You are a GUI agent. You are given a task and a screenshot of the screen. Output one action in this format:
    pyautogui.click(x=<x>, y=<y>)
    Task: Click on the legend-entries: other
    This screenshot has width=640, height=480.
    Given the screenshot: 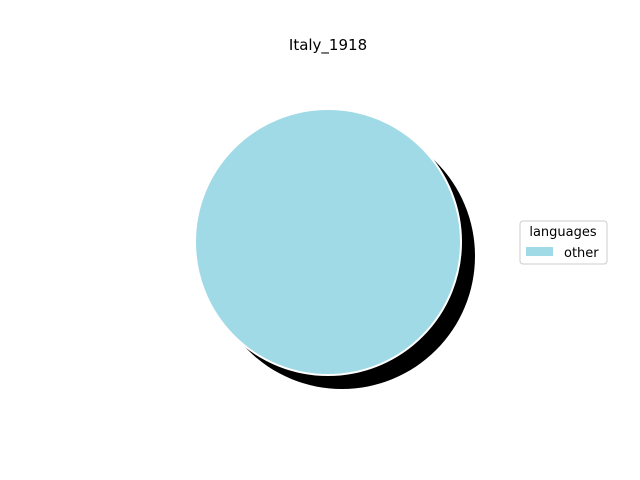 What is the action you would take?
    pyautogui.click(x=562, y=253)
    